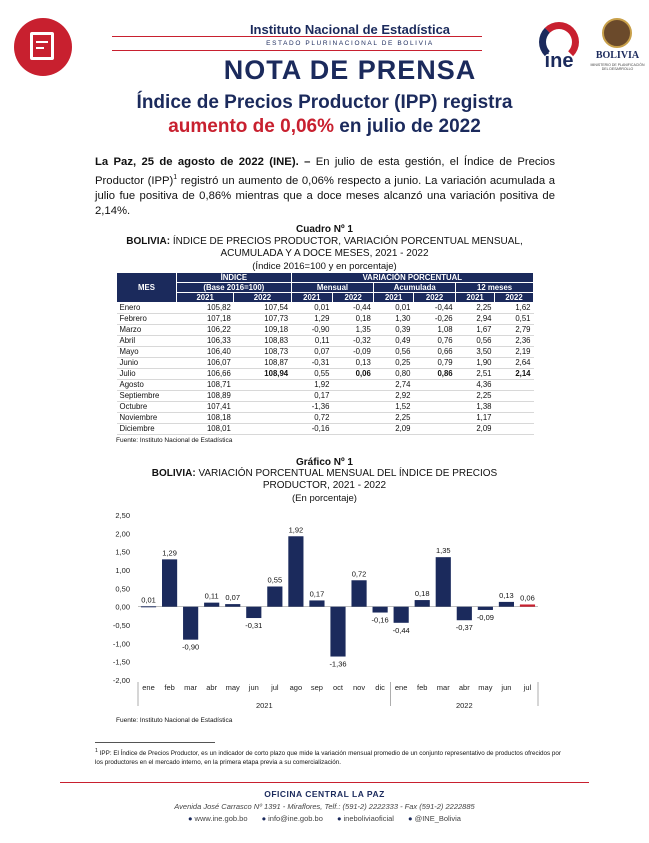 This screenshot has height=843, width=649. Describe the element at coordinates (514, 352) in the screenshot. I see `table-cell: 2,19` at that location.